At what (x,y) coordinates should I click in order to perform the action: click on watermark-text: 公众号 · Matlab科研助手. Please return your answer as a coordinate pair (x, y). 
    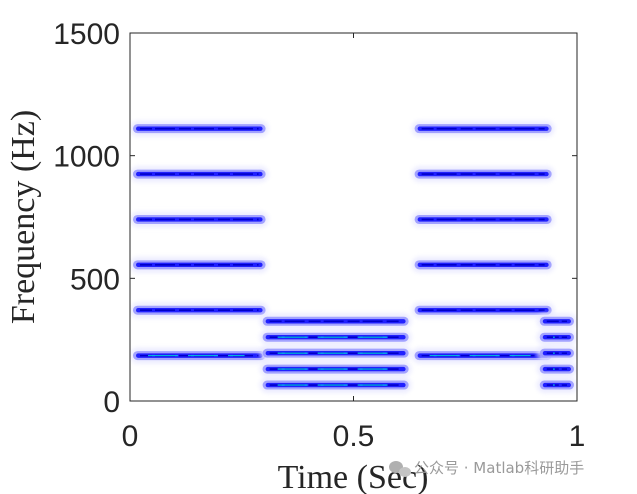
    Looking at the image, I should click on (499, 468).